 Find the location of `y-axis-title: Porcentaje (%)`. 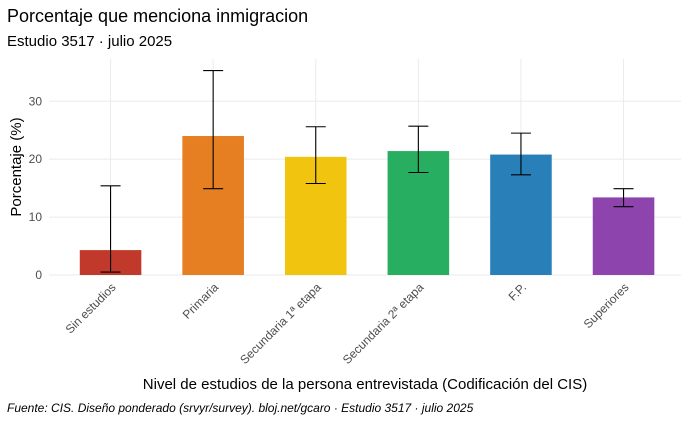

y-axis-title: Porcentaje (%) is located at coordinates (16, 166).